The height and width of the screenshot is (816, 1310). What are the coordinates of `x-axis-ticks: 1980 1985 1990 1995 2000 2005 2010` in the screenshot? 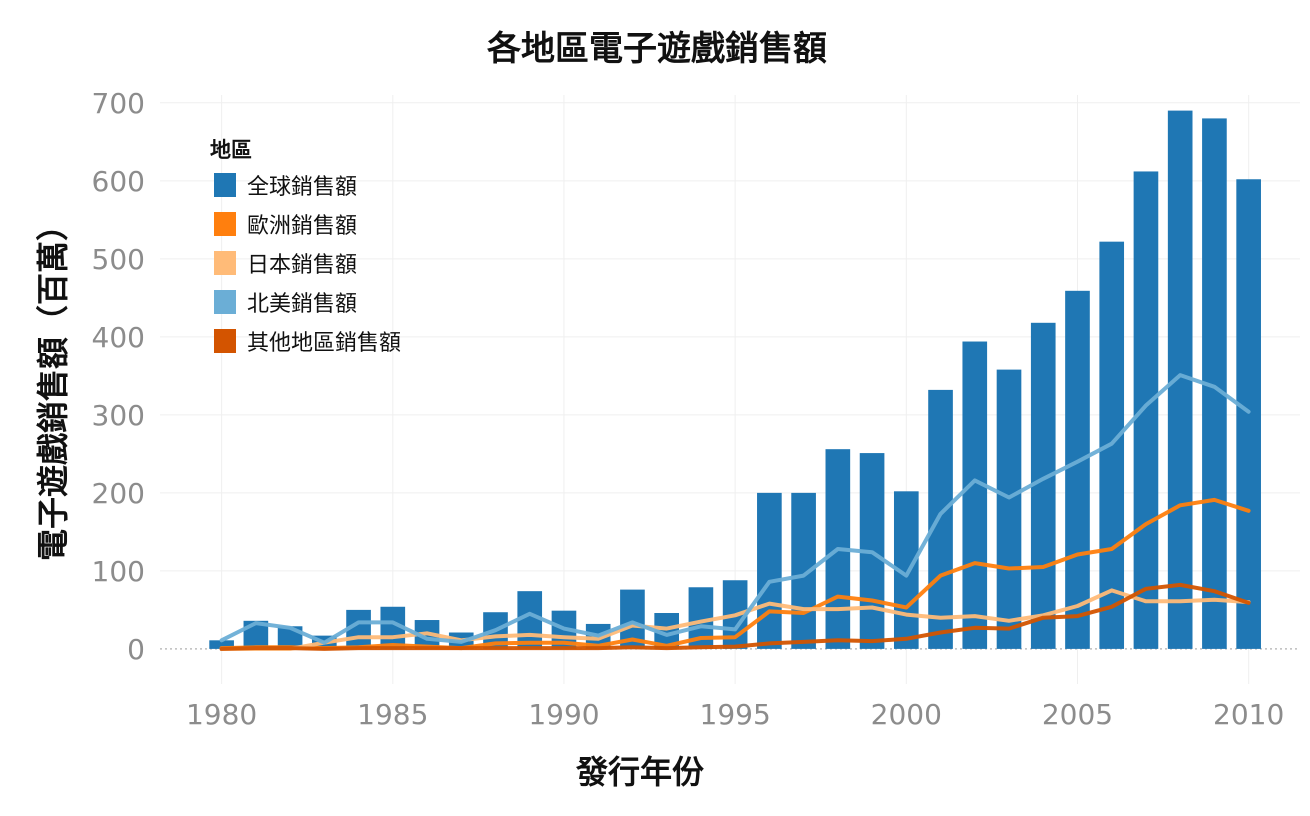 It's located at (735, 714).